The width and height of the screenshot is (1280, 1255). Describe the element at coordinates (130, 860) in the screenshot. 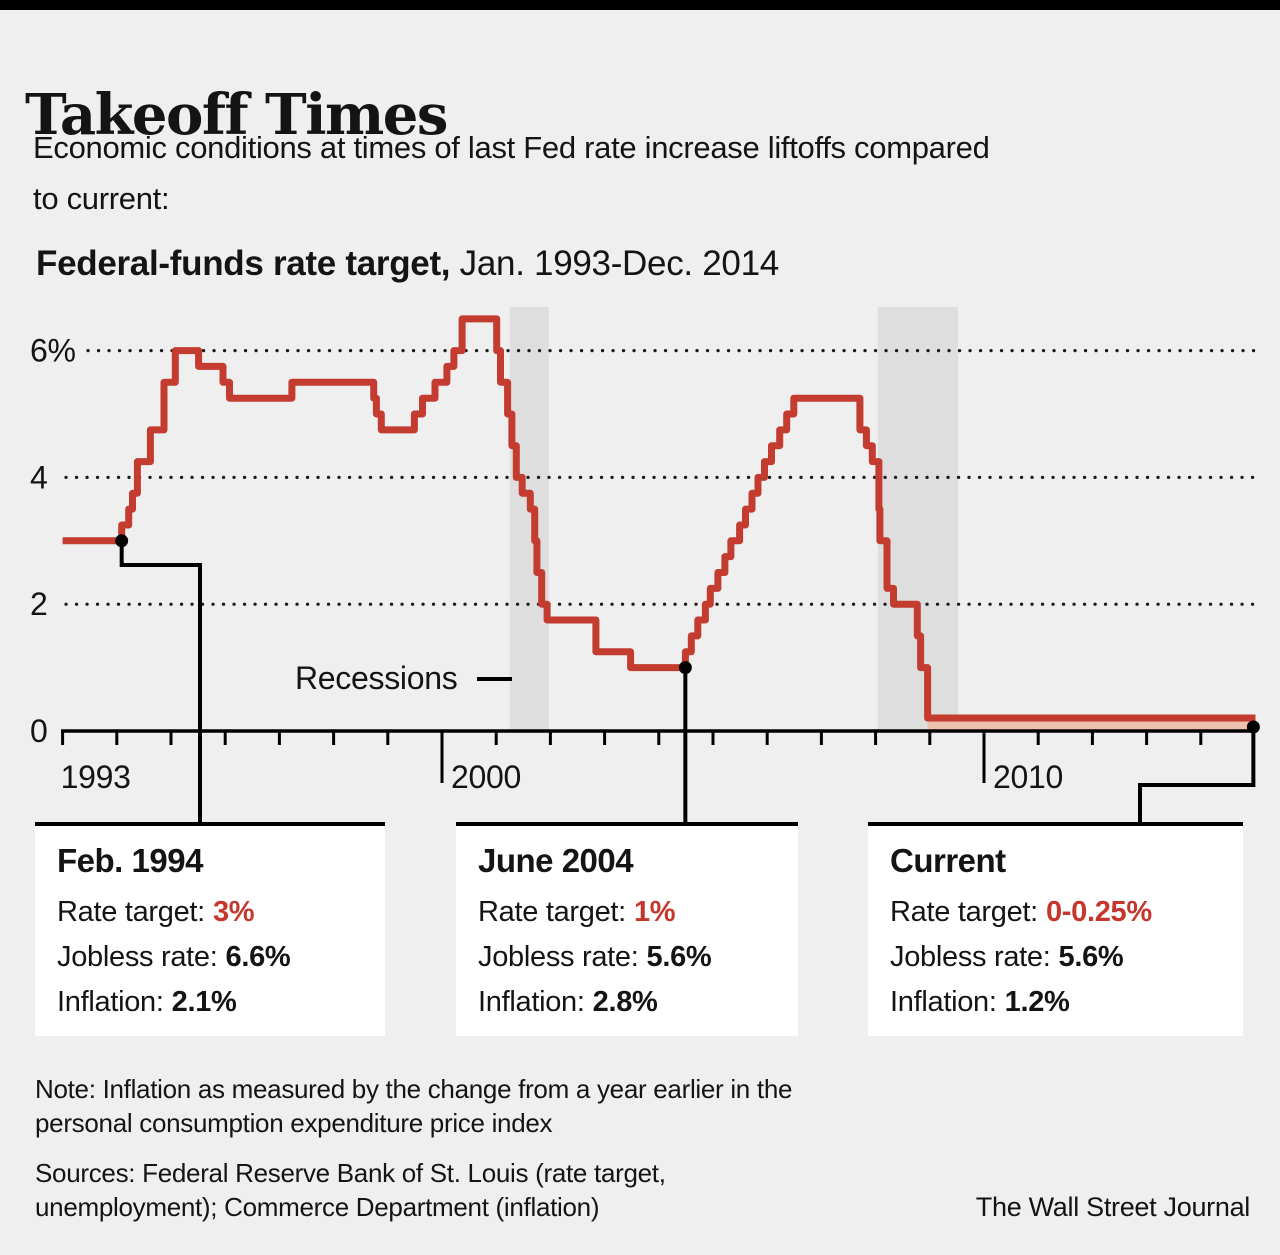

I see `callout-title: Feb. 1994` at that location.